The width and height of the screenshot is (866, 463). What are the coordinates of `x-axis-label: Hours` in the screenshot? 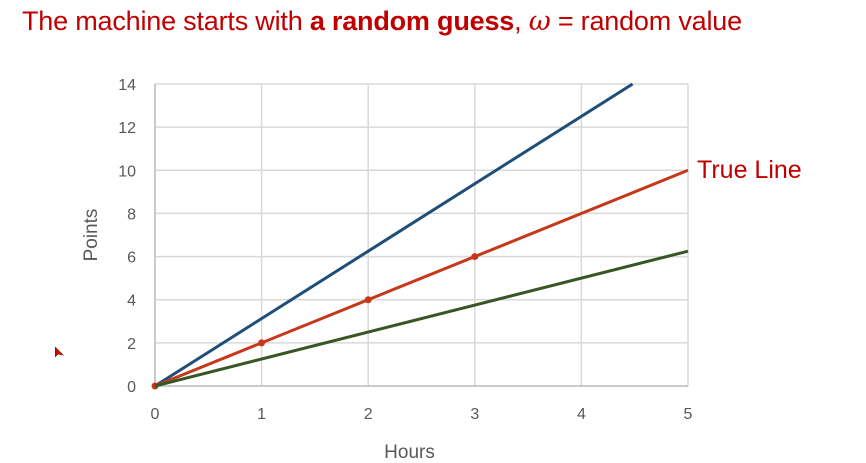 It's located at (409, 452).